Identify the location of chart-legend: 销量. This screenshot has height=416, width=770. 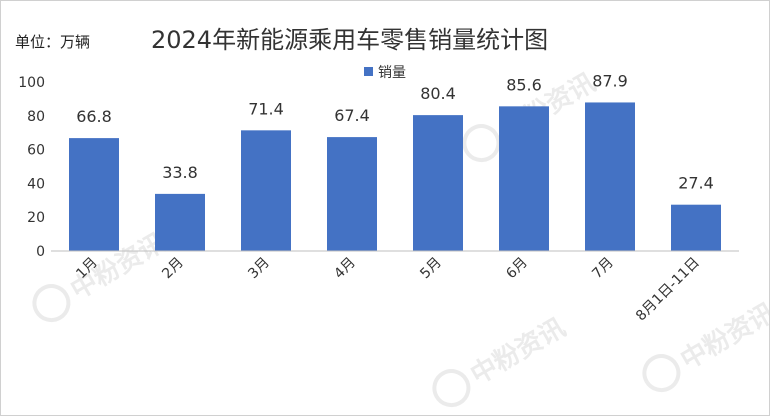
(385, 73).